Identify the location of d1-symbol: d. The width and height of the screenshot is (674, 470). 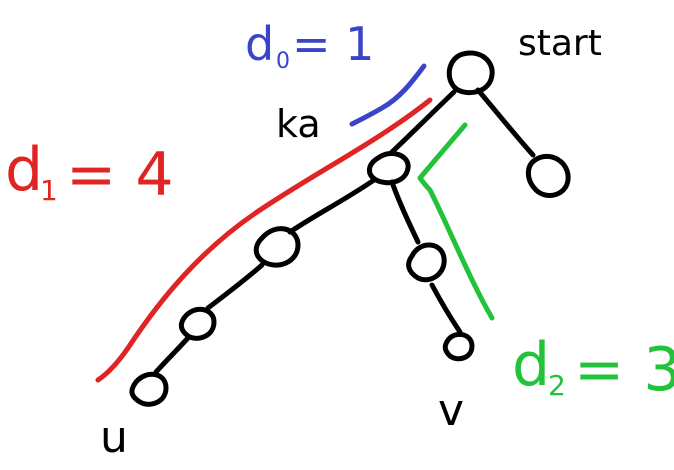
(24, 170).